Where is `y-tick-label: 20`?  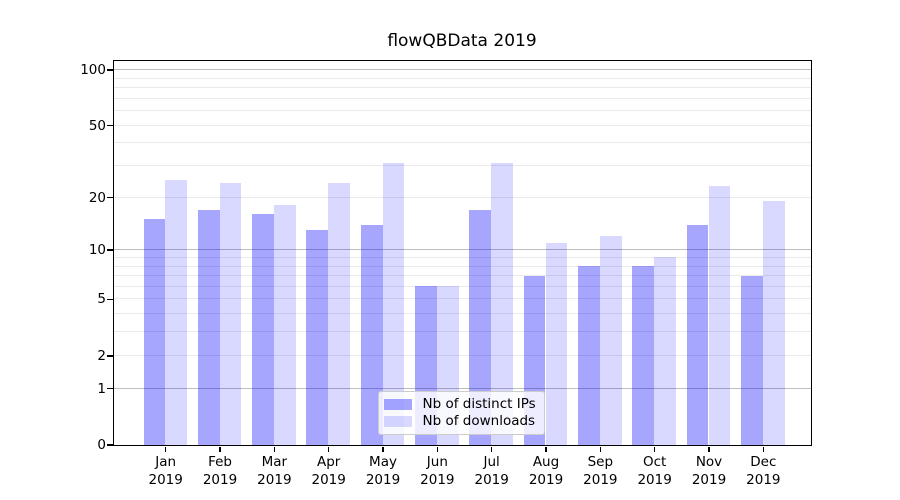
y-tick-label: 20 is located at coordinates (97, 197).